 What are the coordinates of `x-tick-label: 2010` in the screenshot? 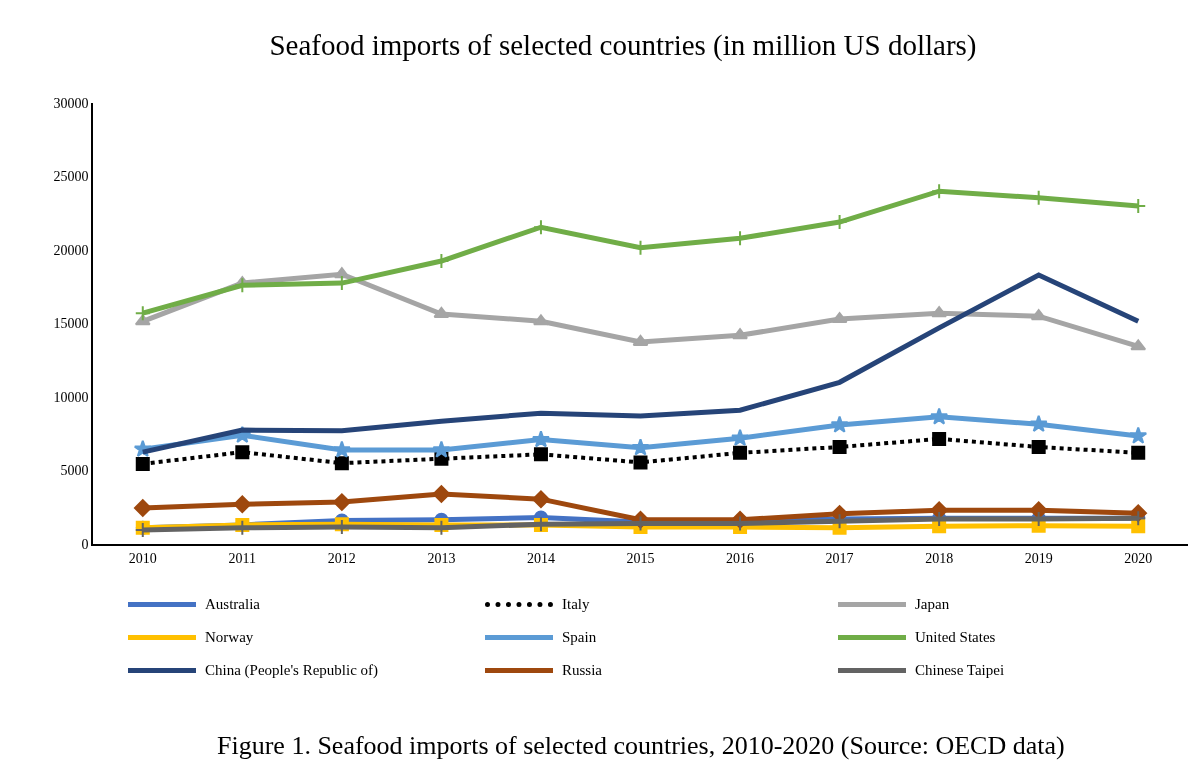 It's located at (142, 558).